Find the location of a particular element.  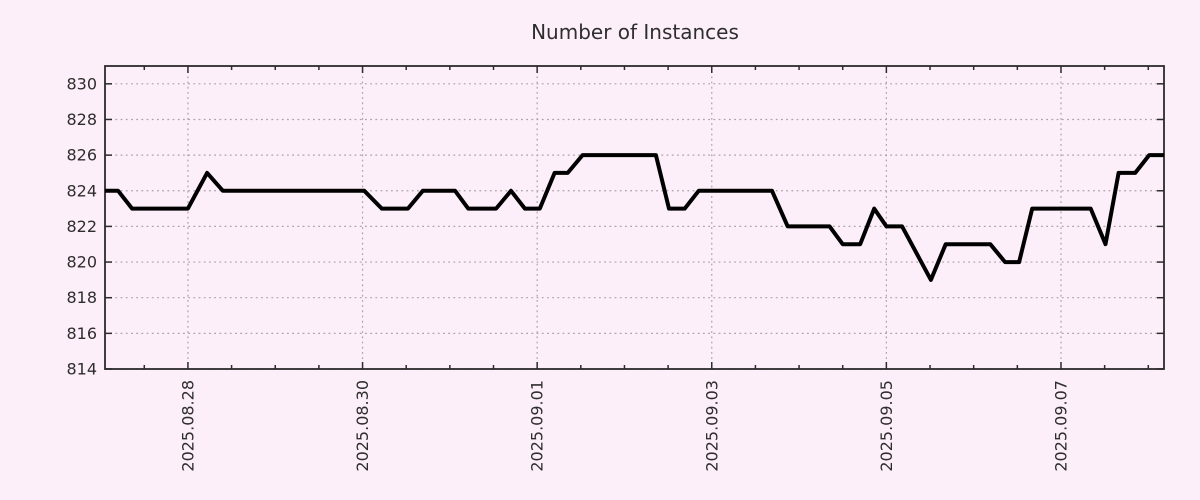

y-tick-label: 820 is located at coordinates (81, 262).